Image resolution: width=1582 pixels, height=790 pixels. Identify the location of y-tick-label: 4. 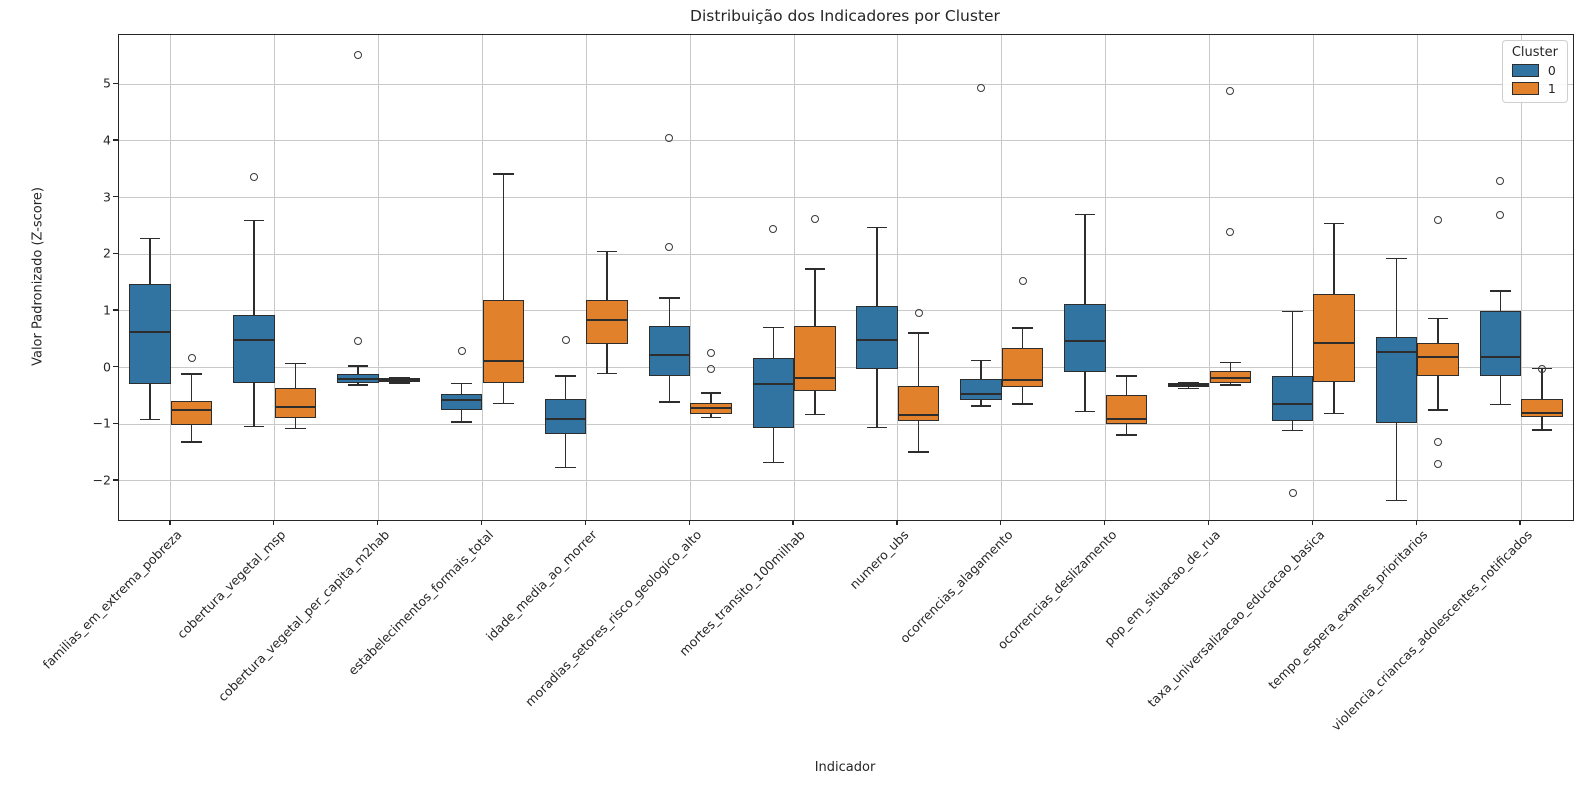
(107, 140).